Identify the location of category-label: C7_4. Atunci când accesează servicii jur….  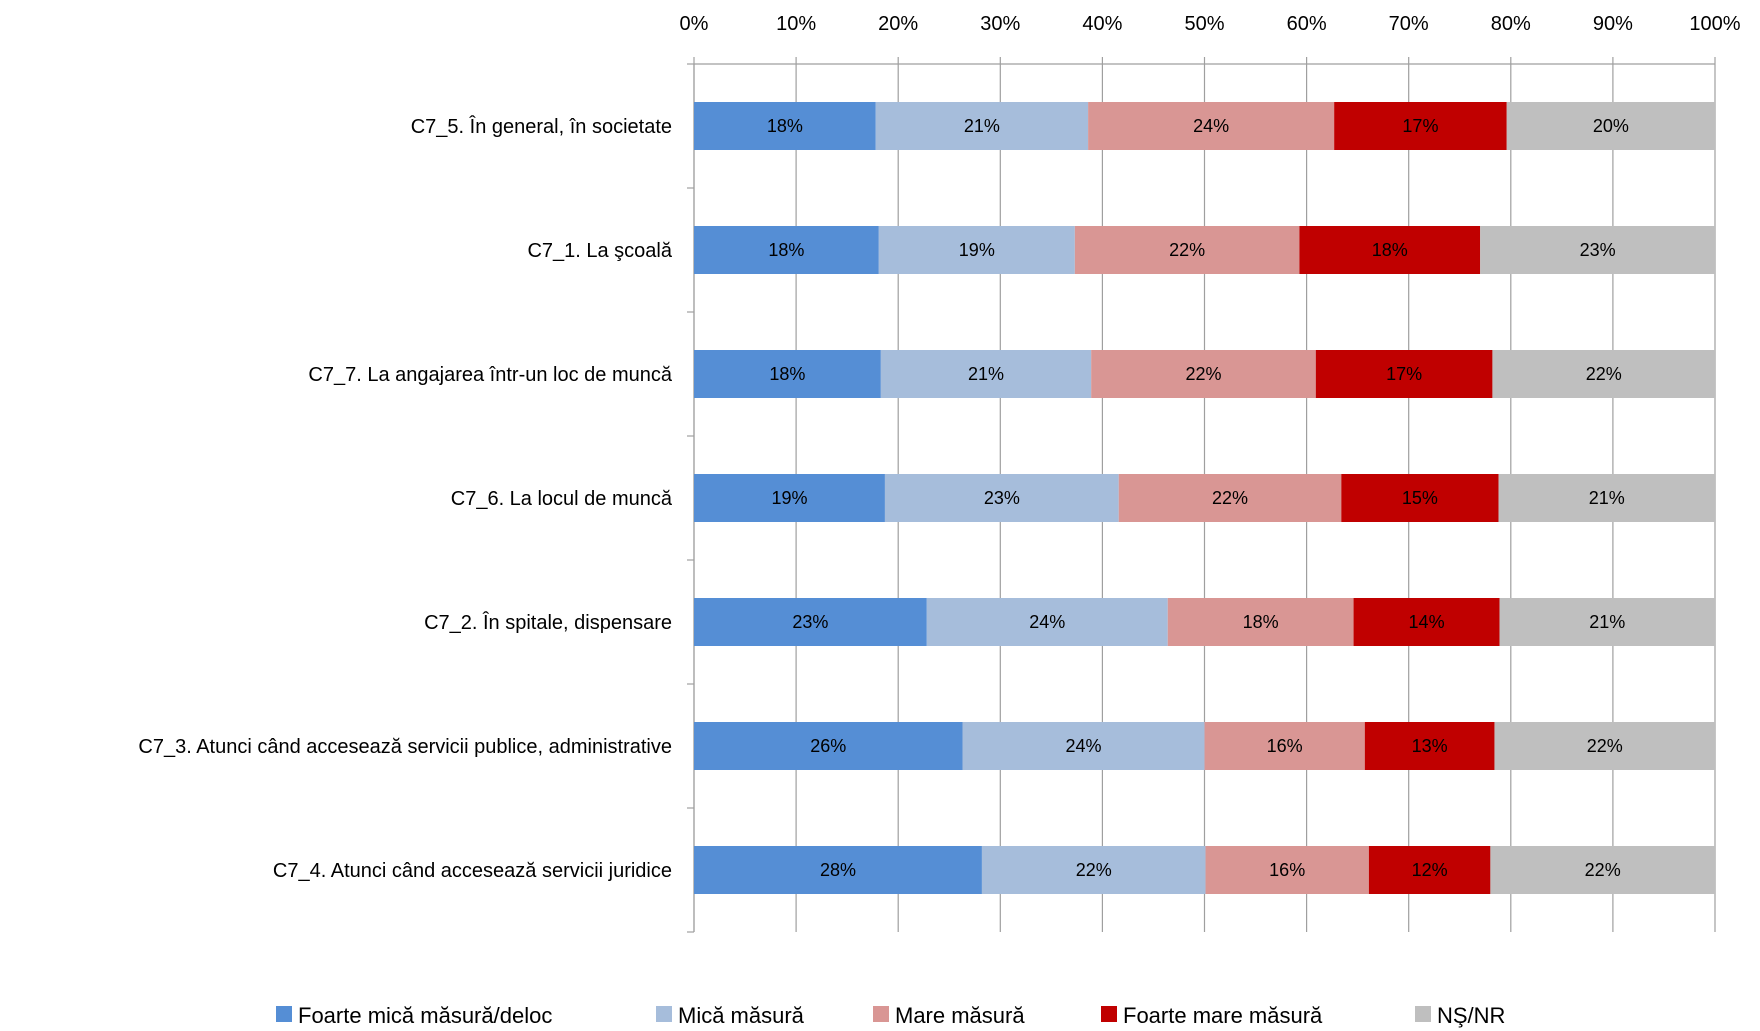
(472, 871).